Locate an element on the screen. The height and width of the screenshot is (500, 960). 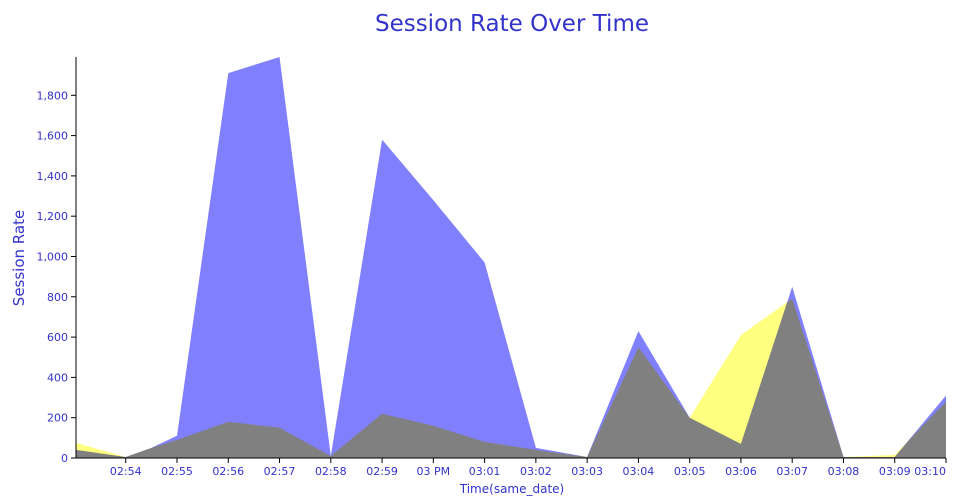
x-tick-label: 02:58 is located at coordinates (331, 471).